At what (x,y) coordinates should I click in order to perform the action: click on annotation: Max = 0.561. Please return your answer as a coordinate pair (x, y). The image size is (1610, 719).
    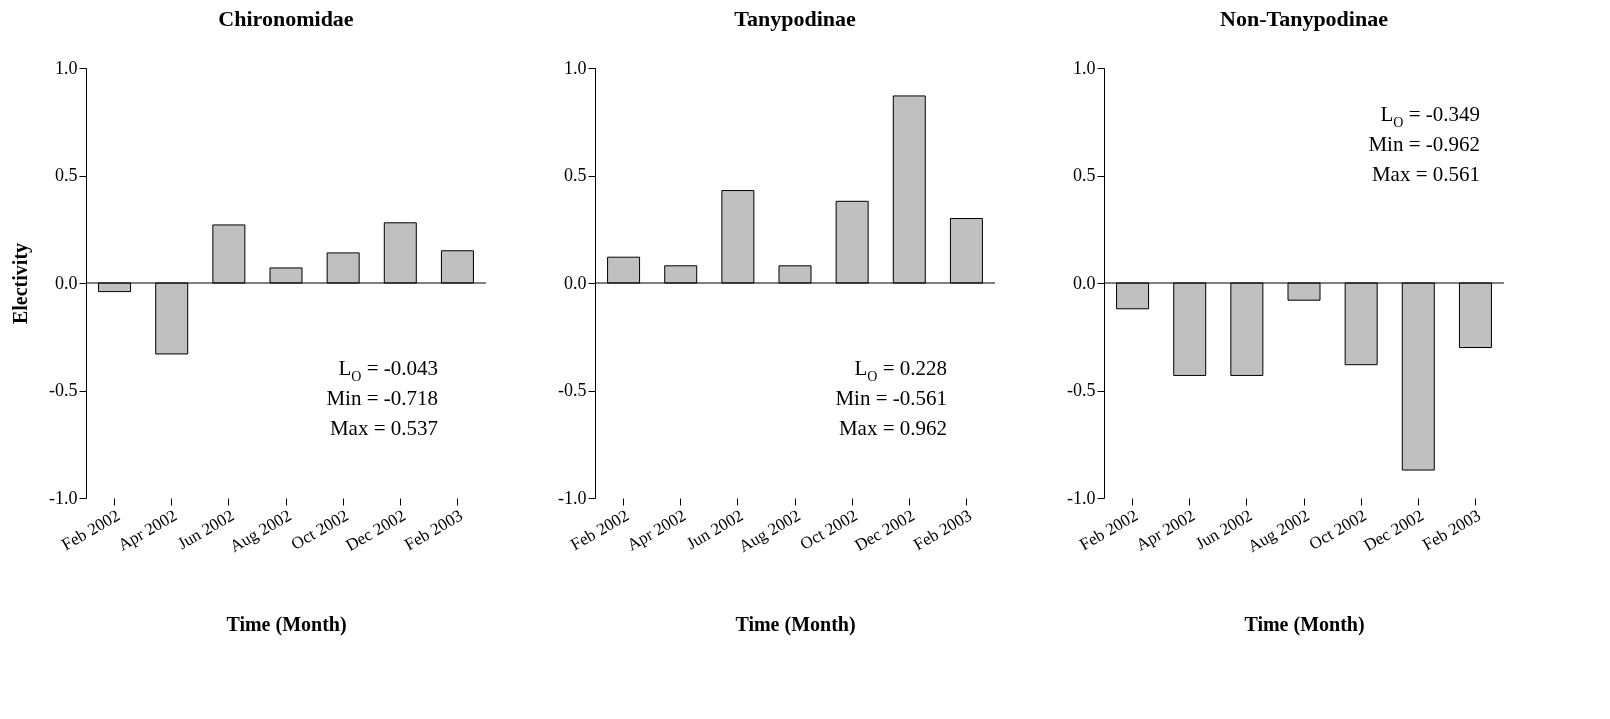
    Looking at the image, I should click on (1425, 174).